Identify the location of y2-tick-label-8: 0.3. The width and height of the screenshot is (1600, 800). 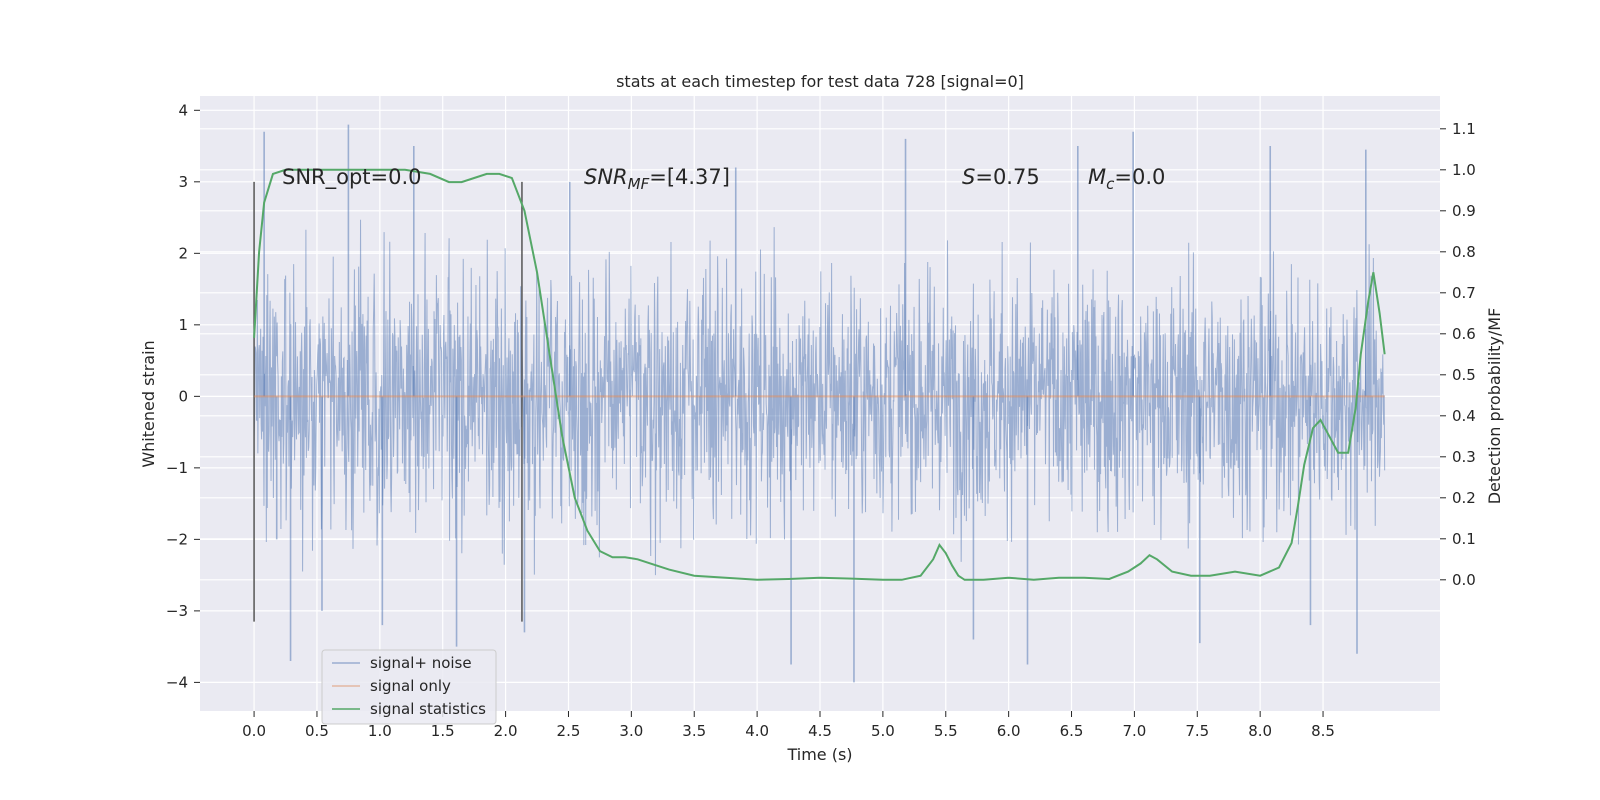
(1464, 457).